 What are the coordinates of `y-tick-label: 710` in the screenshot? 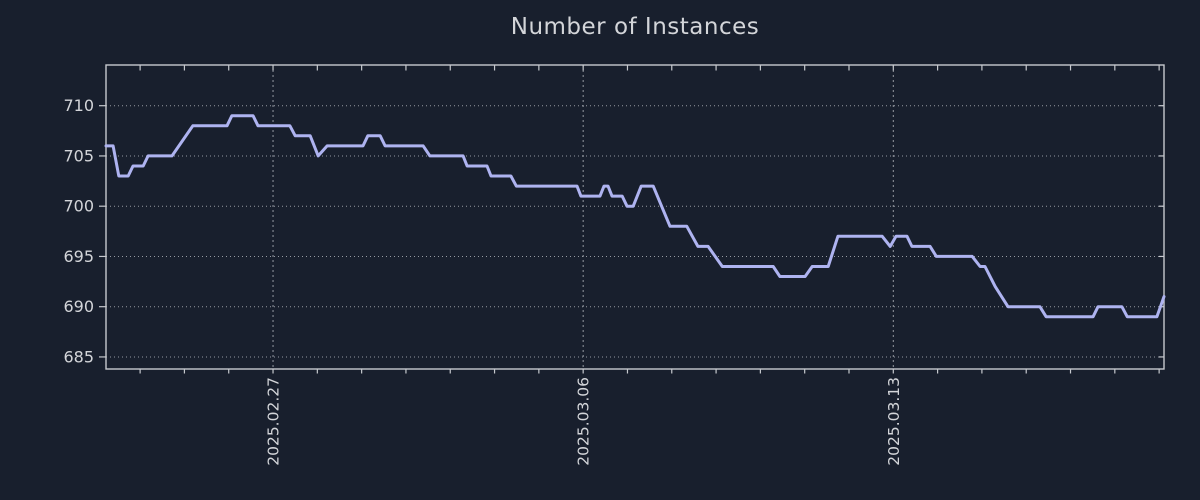 It's located at (78, 105).